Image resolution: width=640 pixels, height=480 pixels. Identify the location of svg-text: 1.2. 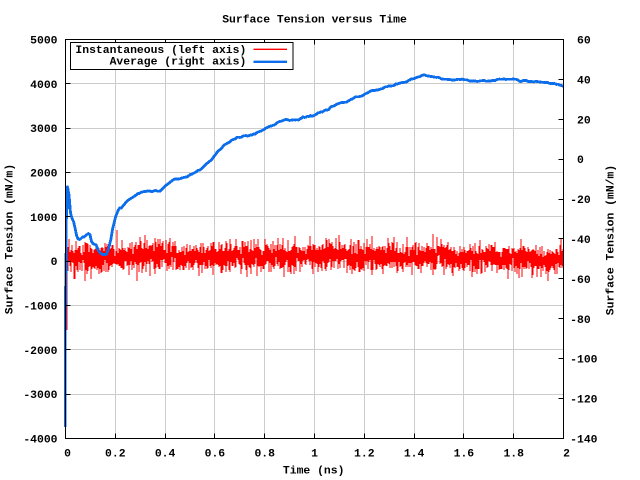
(364, 455).